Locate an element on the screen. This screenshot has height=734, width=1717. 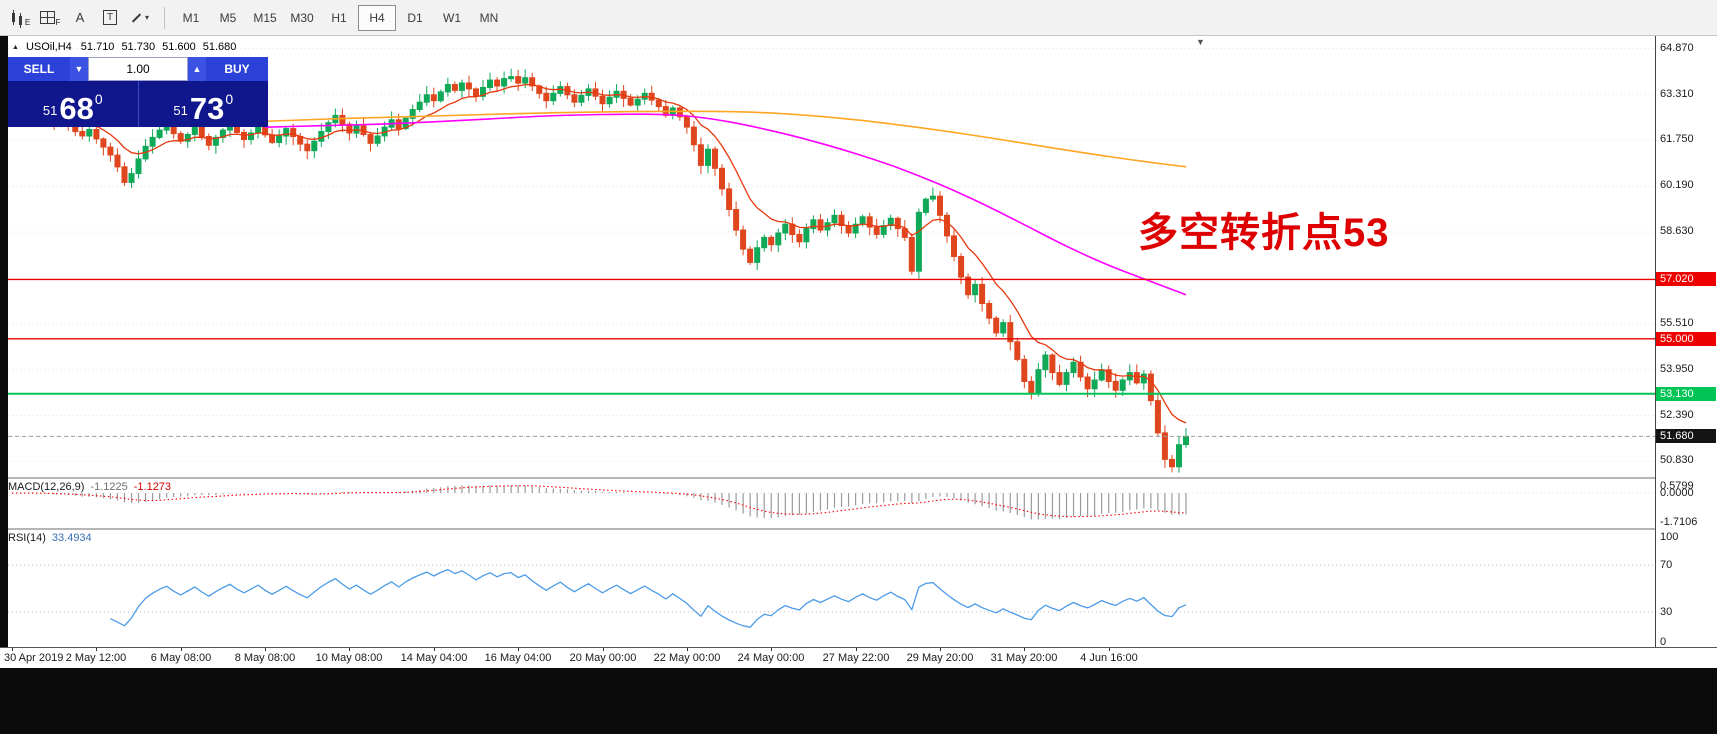
buy-price-small: 51 is located at coordinates (180, 110).